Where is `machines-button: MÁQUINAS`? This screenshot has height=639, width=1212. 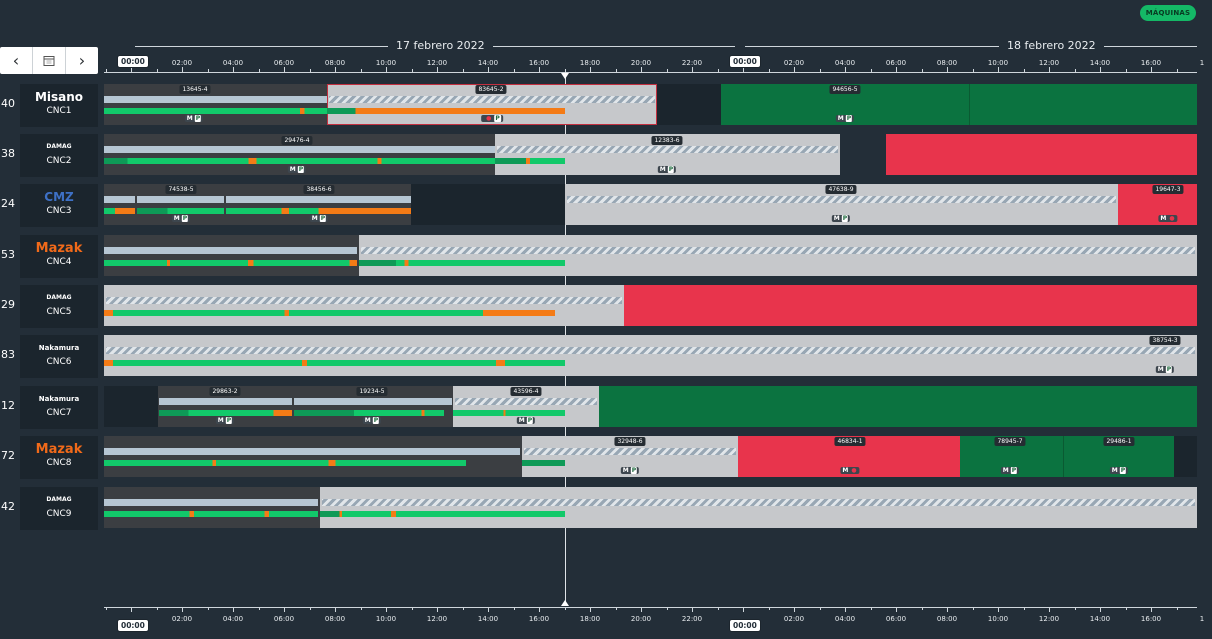
machines-button: MÁQUINAS is located at coordinates (1168, 13).